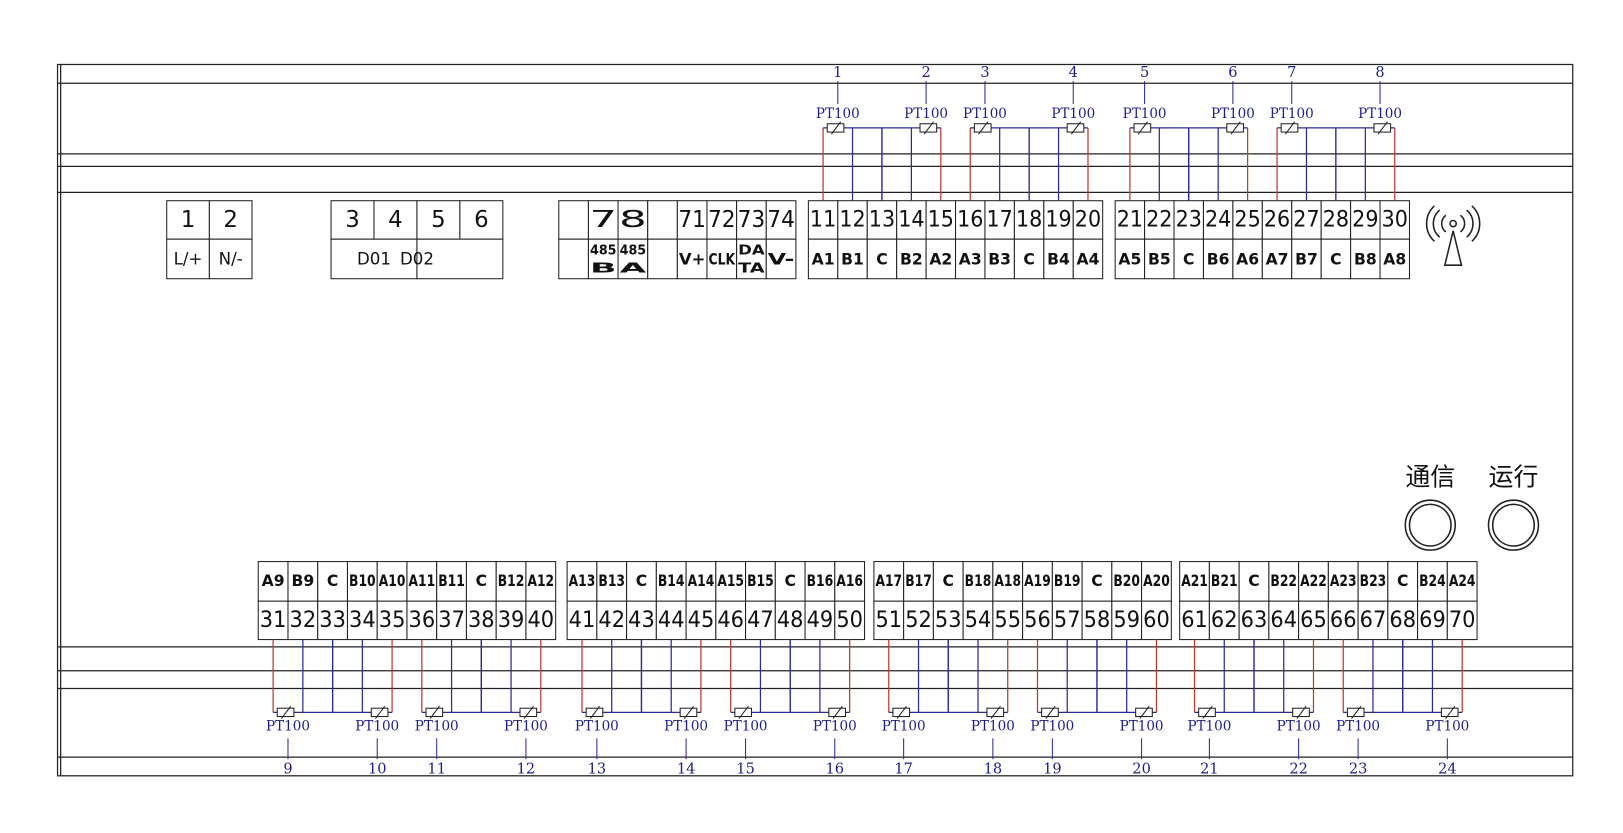 Image resolution: width=1623 pixels, height=833 pixels. What do you see at coordinates (984, 72) in the screenshot?
I see `sensor-number: 3` at bounding box center [984, 72].